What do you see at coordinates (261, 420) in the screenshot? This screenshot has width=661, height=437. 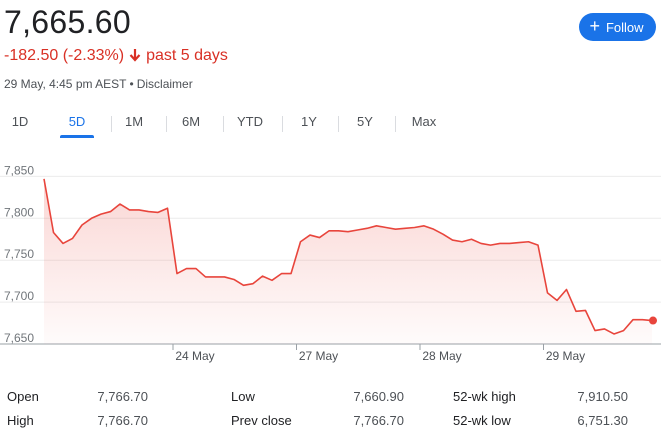 I see `stat-label-prev-close: Prev close` at bounding box center [261, 420].